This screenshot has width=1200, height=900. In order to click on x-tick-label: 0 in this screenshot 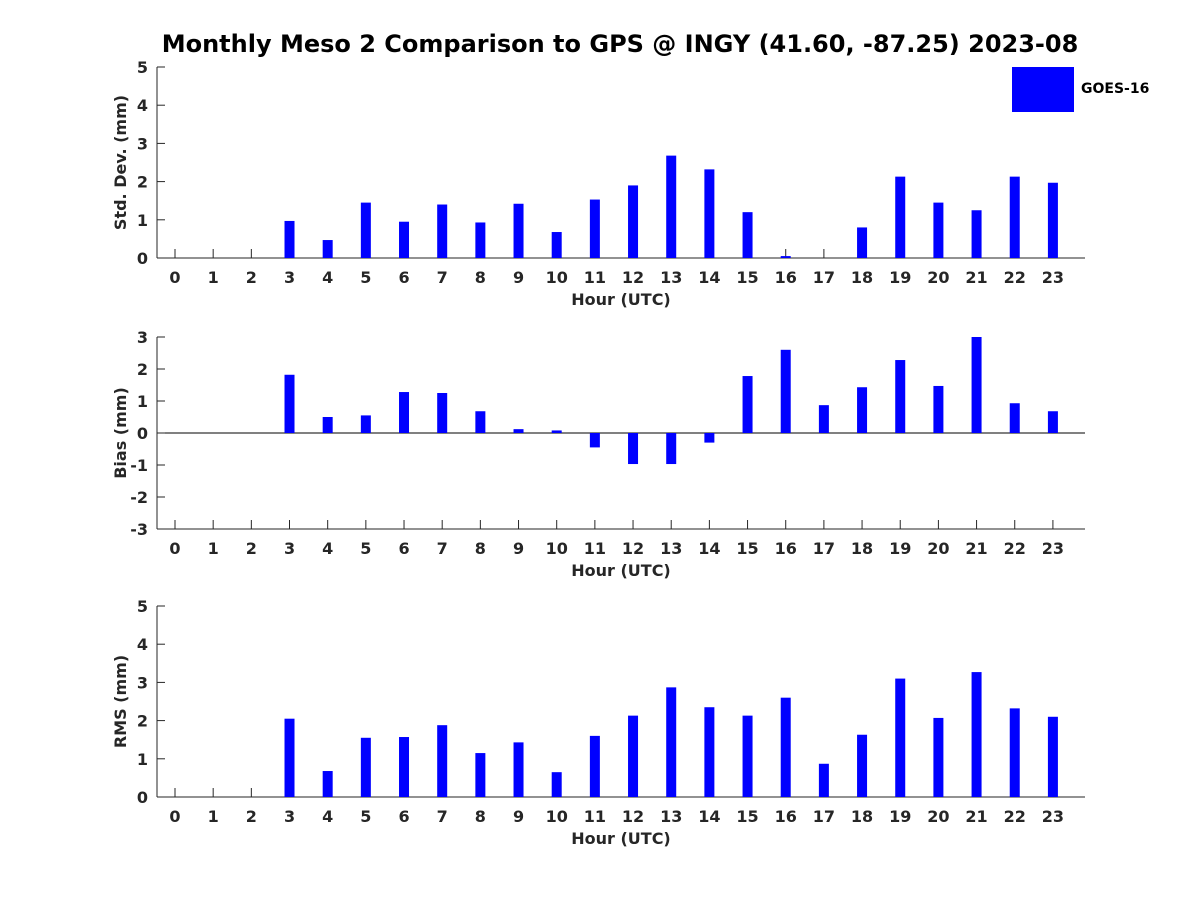, I will do `click(174, 277)`.